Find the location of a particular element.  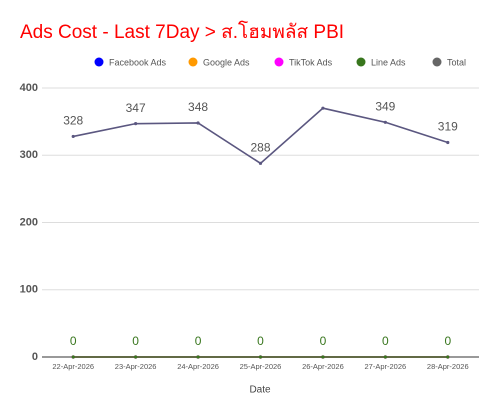

x-tick-label: 22-Apr-2026 is located at coordinates (73, 366).